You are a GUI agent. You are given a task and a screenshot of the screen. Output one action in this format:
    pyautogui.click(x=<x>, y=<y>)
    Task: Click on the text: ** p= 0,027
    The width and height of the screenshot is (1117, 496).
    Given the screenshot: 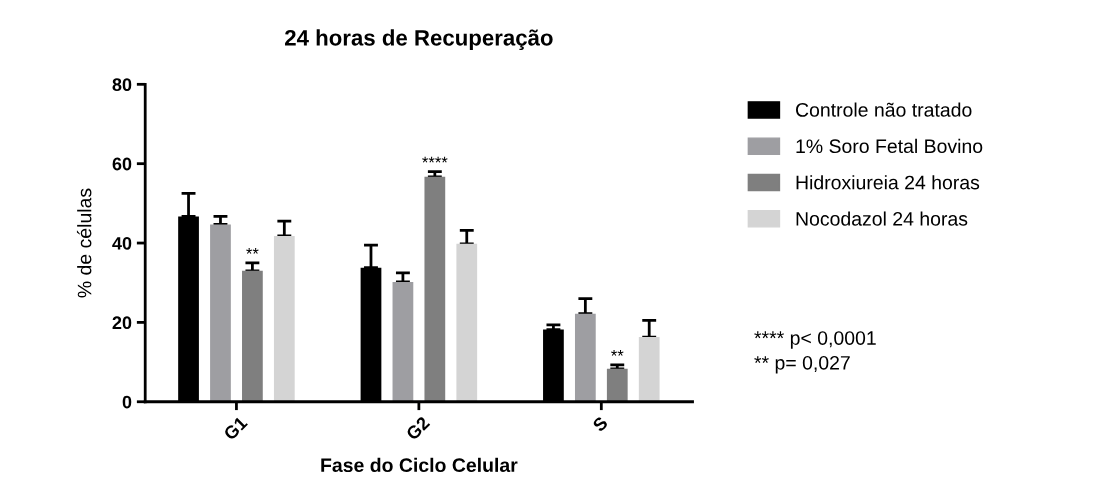 What is the action you would take?
    pyautogui.click(x=802, y=364)
    